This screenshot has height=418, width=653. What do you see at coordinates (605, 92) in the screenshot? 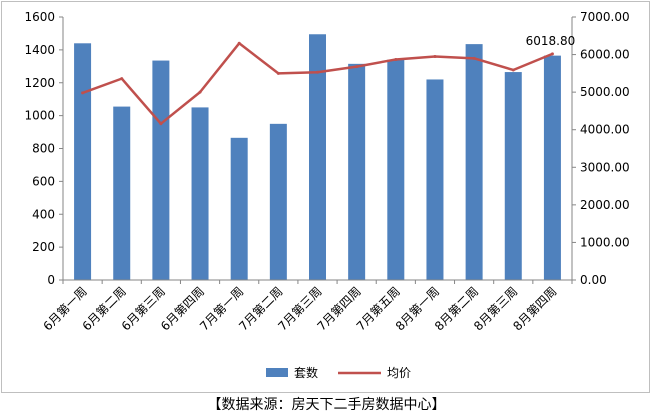
I see `right-tick-label: 5000.00` at bounding box center [605, 92].